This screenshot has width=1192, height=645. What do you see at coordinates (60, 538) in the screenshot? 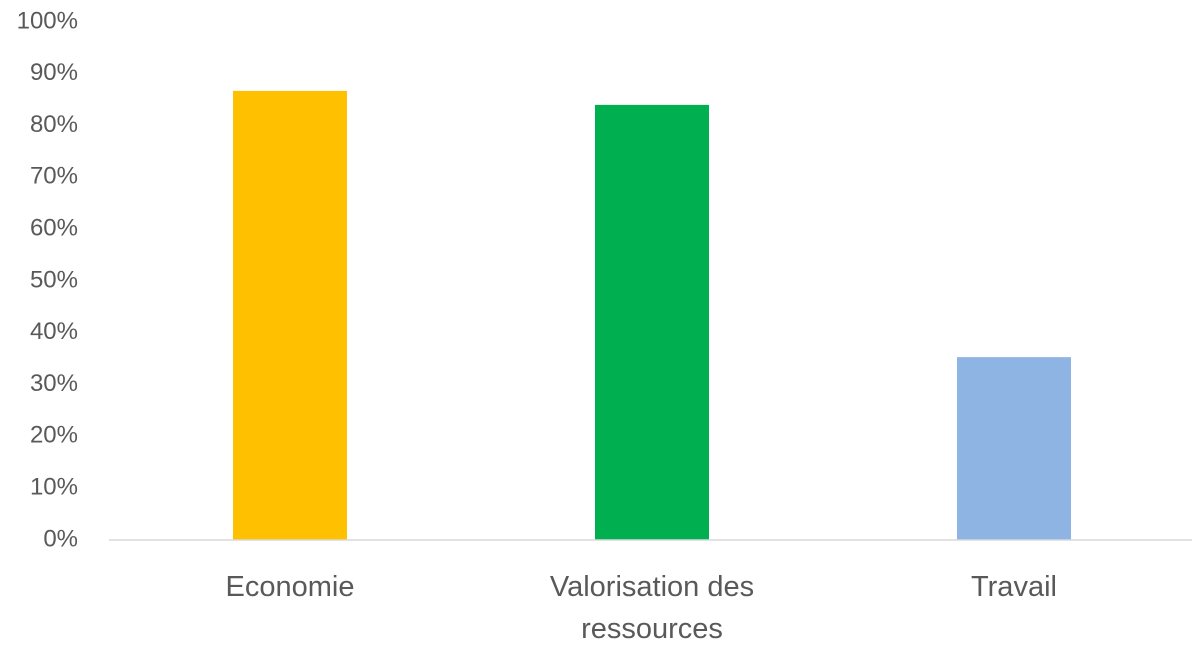
I see `y-tick-label: 0%` at bounding box center [60, 538].